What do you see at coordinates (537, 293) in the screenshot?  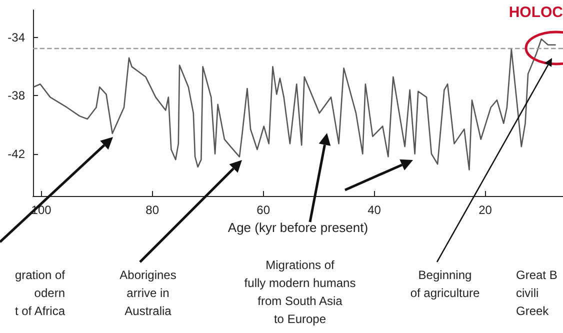 I see `text: Great B civili Greek` at bounding box center [537, 293].